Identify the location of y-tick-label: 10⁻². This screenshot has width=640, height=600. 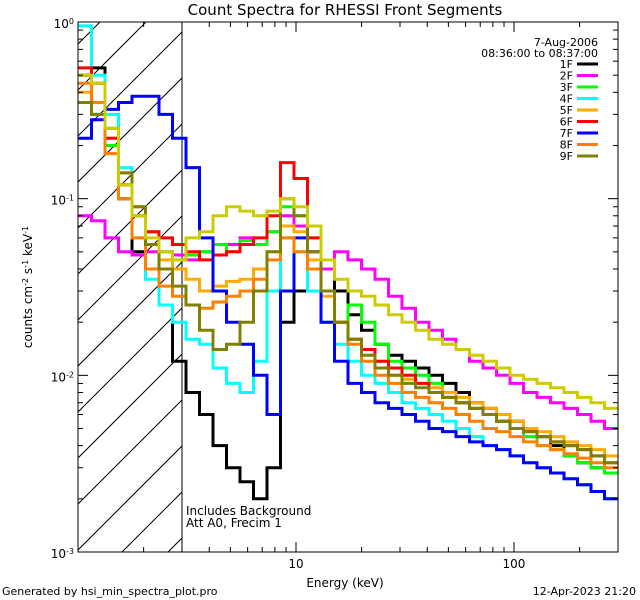
(62, 377).